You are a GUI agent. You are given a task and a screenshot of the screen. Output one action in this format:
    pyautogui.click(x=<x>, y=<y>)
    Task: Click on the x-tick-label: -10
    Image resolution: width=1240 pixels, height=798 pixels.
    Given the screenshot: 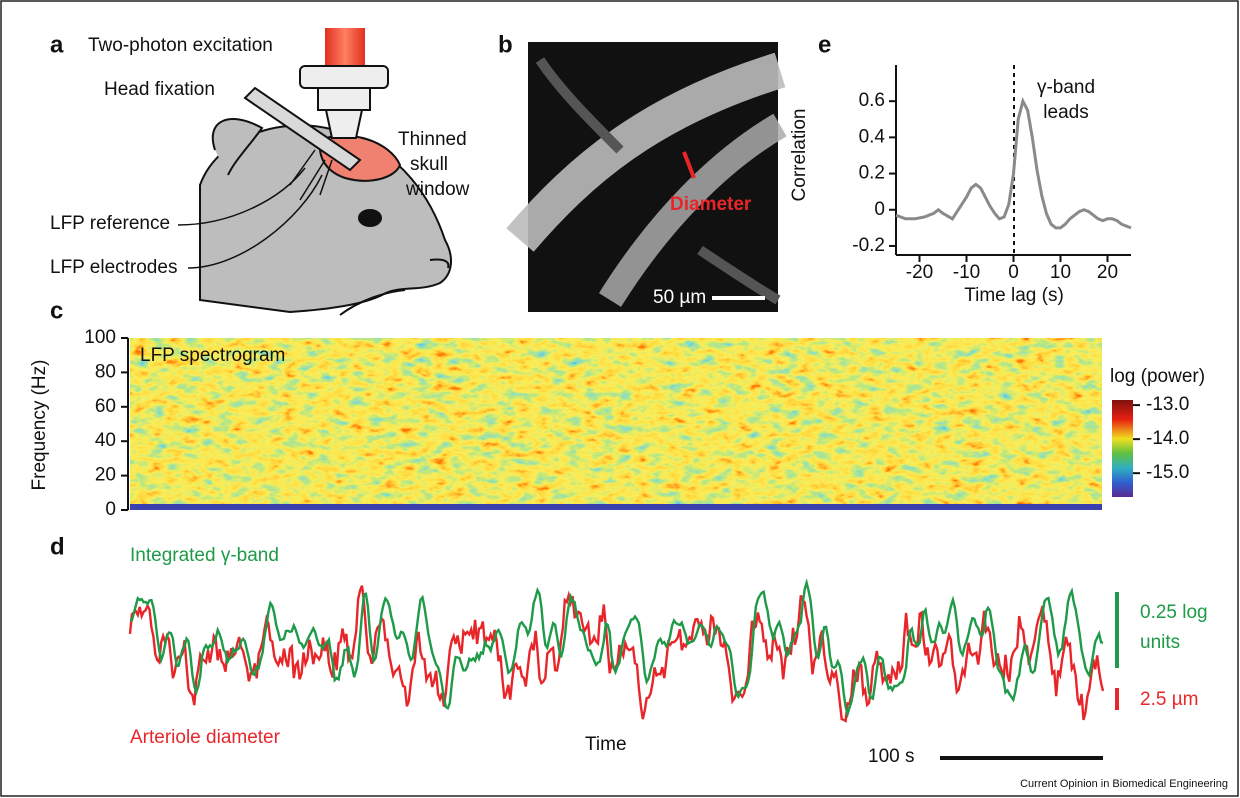 What is the action you would take?
    pyautogui.click(x=966, y=272)
    